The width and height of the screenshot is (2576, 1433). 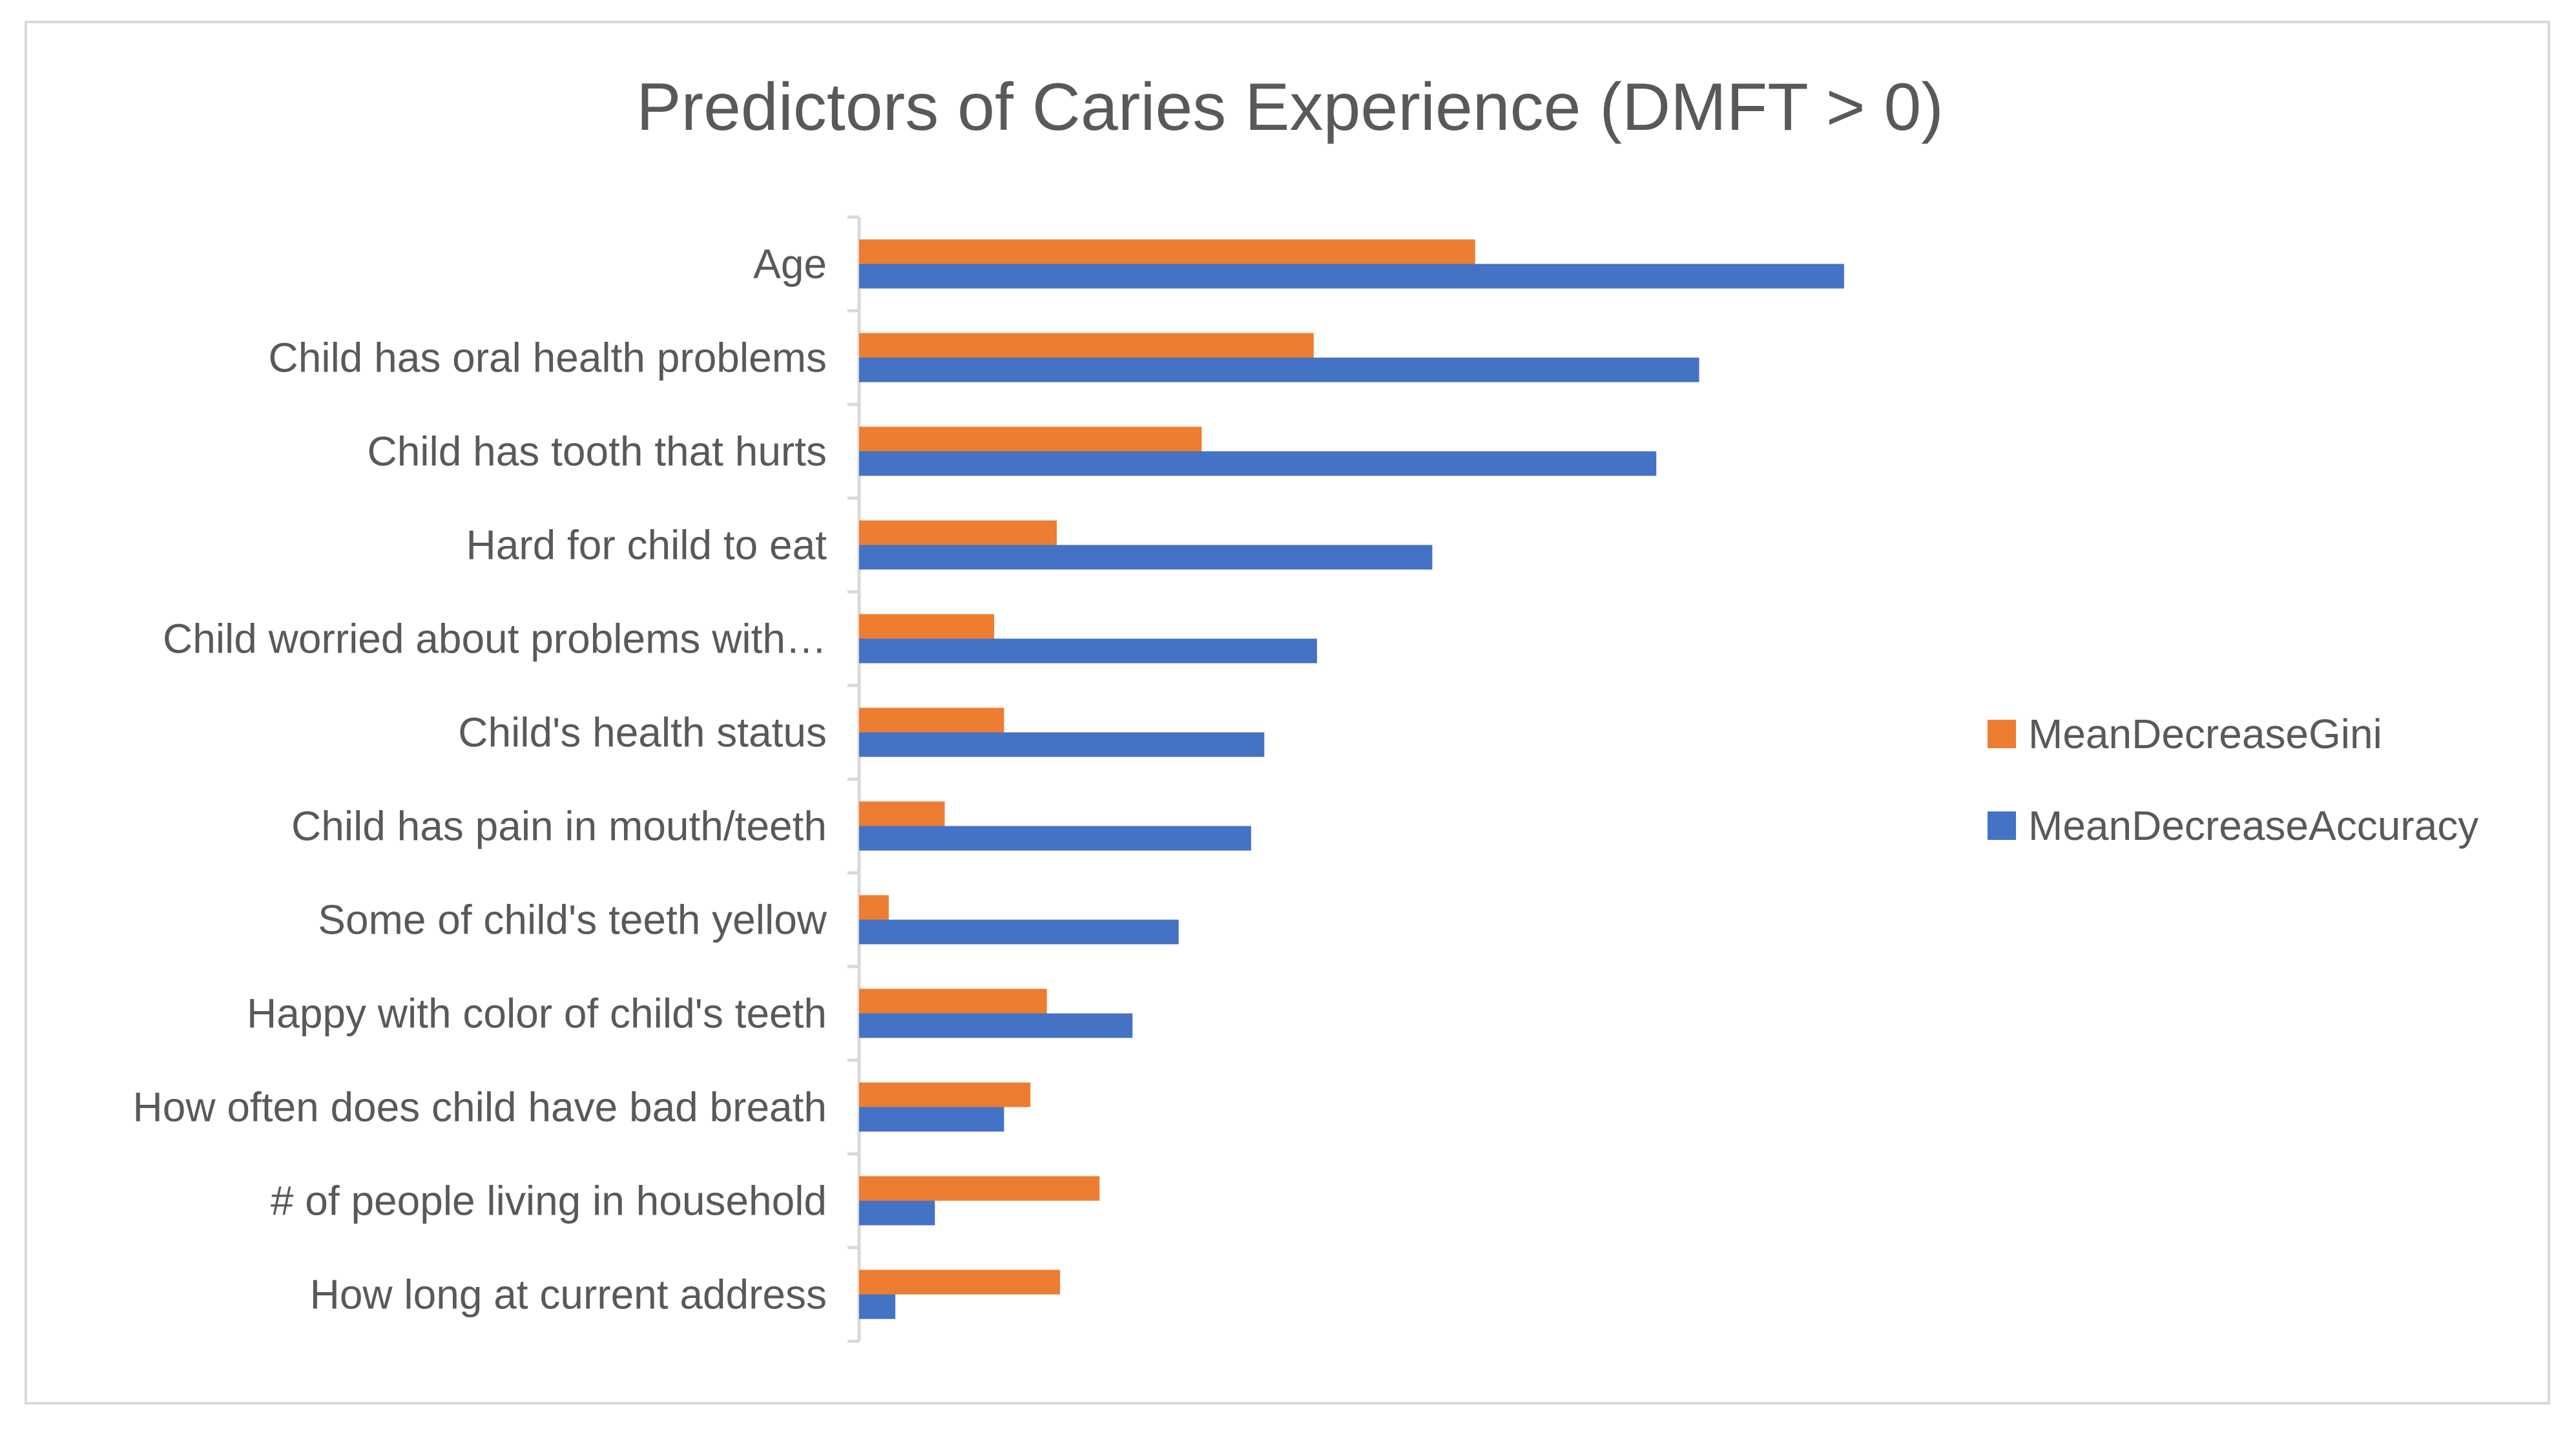 I want to click on category-label-9: How often does child have bad breath, so click(x=480, y=1107).